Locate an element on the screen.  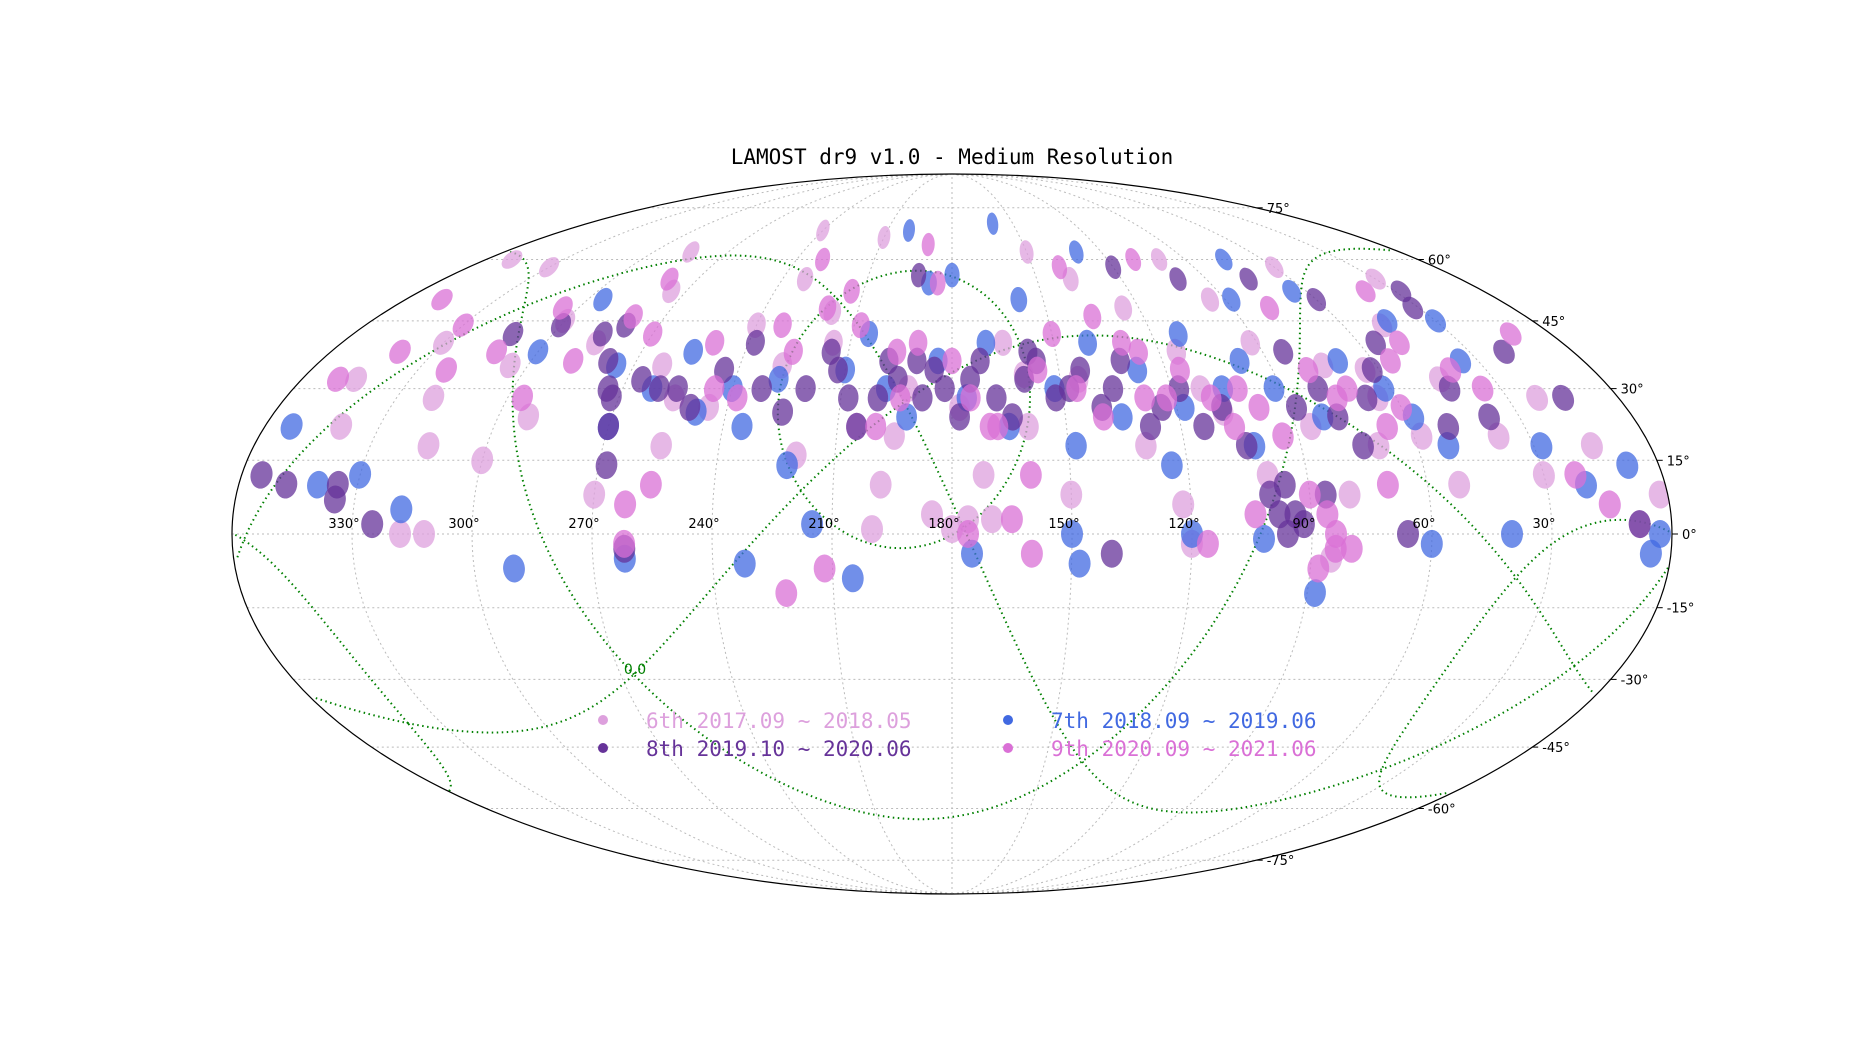
ra-tick-label: 150° is located at coordinates (1063, 524).